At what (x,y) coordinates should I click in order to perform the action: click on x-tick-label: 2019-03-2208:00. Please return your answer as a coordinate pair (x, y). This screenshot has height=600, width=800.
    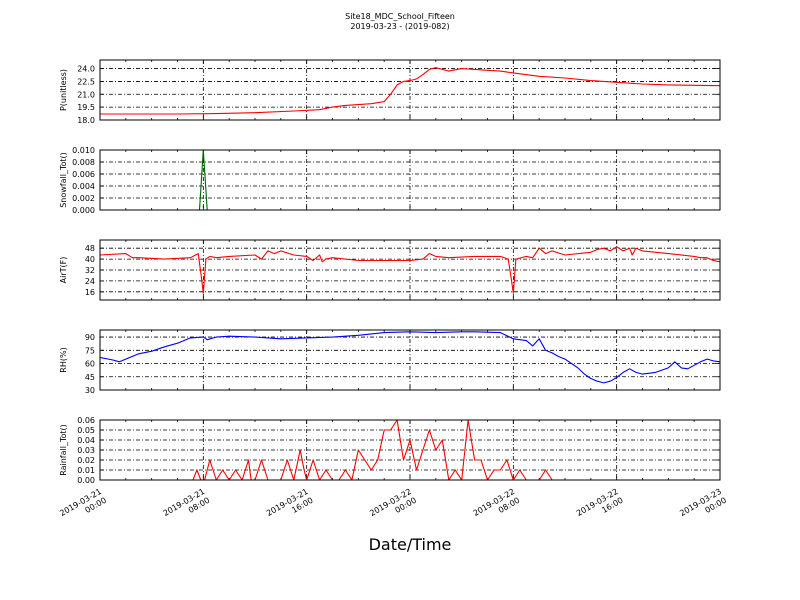
    Looking at the image, I should click on (497, 507).